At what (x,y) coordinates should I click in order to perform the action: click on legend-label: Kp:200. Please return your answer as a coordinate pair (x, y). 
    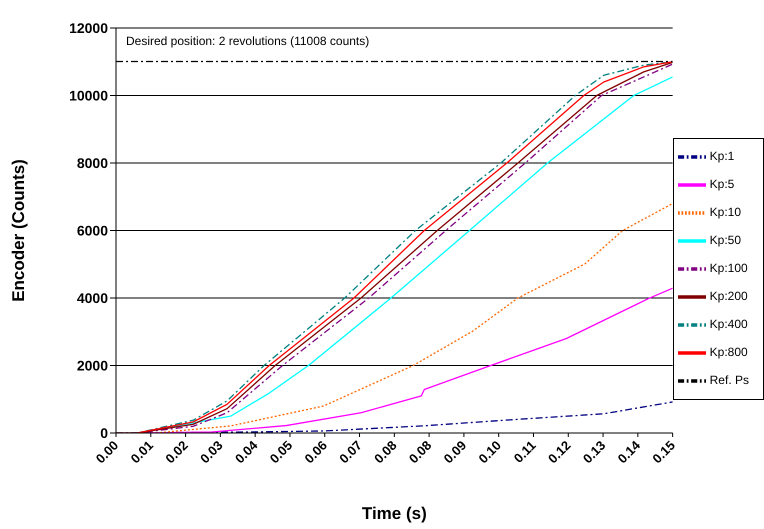
    Looking at the image, I should click on (729, 295).